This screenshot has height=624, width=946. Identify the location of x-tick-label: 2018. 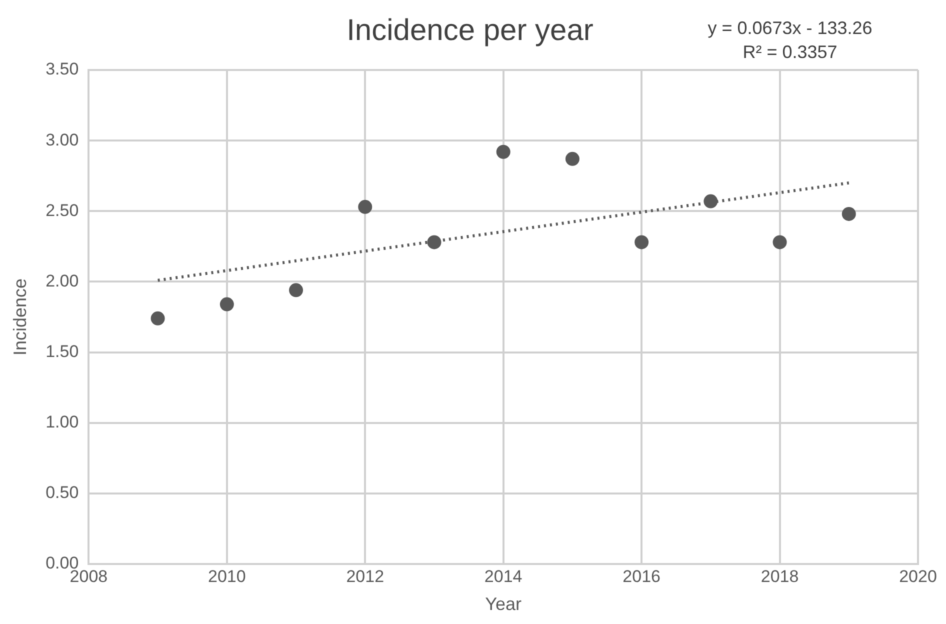
(779, 576).